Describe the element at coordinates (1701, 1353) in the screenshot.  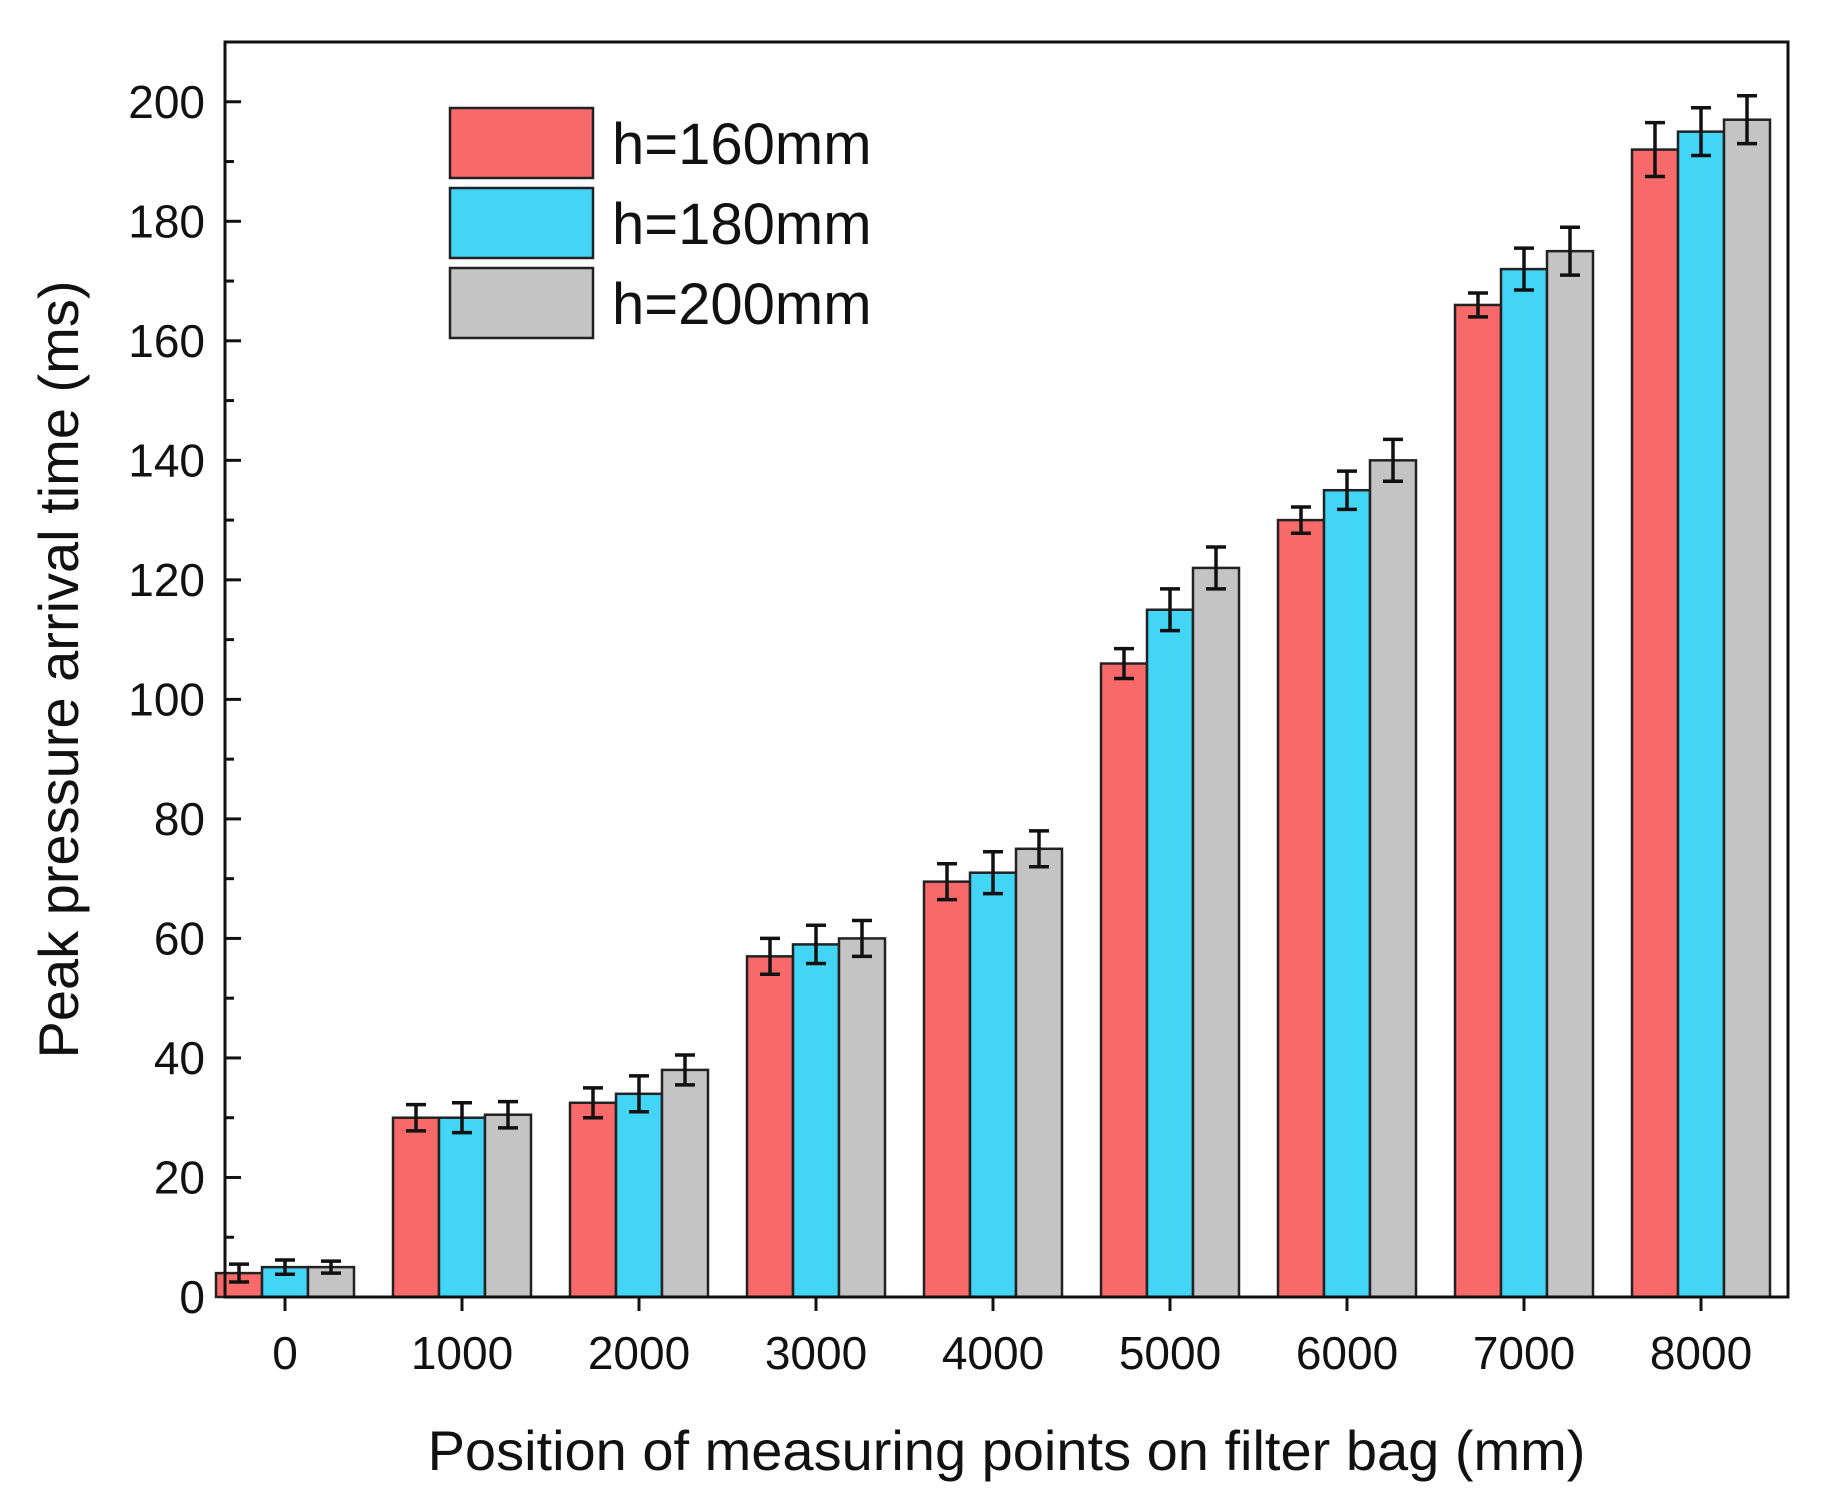
I see `x-tick-label: 8000` at that location.